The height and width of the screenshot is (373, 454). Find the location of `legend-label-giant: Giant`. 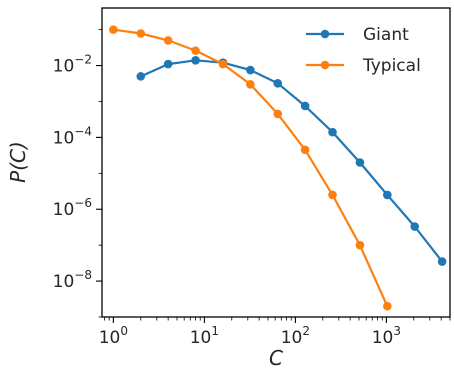

legend-label-giant: Giant is located at coordinates (386, 35).